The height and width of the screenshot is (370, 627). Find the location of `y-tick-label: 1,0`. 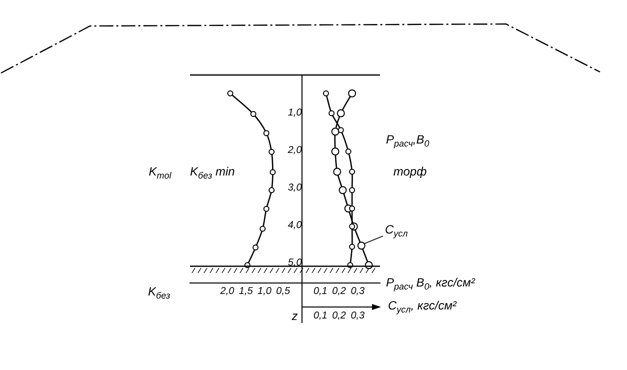

y-tick-label: 1,0 is located at coordinates (295, 112).